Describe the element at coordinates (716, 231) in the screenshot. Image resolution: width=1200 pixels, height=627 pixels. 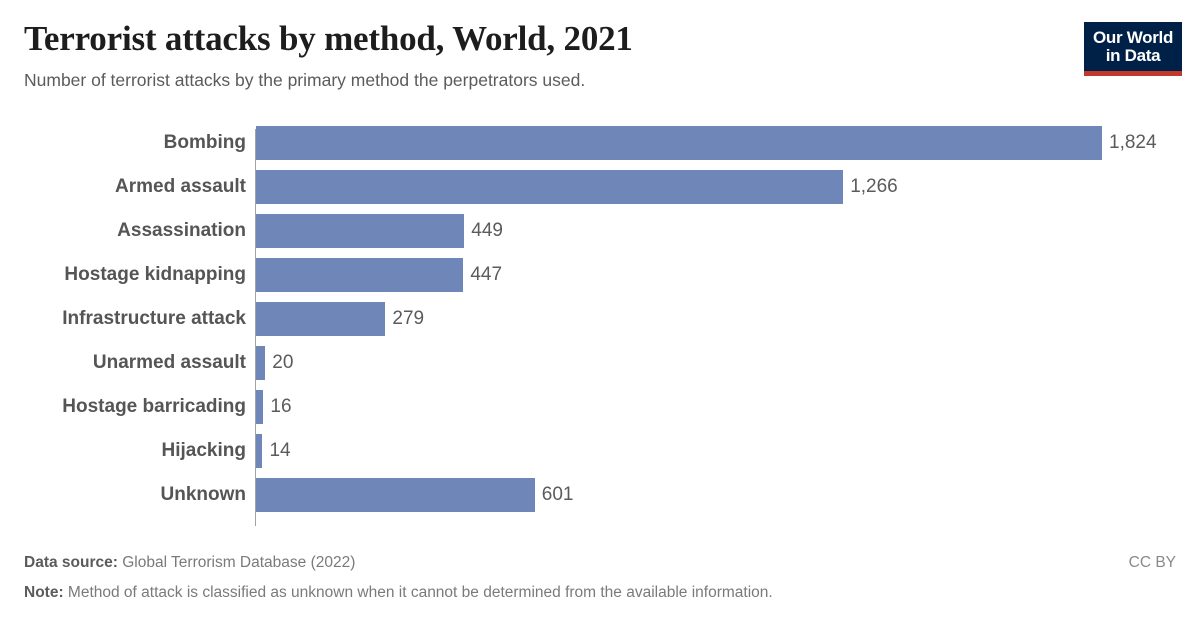
I see `bar-wrapper: 449` at that location.